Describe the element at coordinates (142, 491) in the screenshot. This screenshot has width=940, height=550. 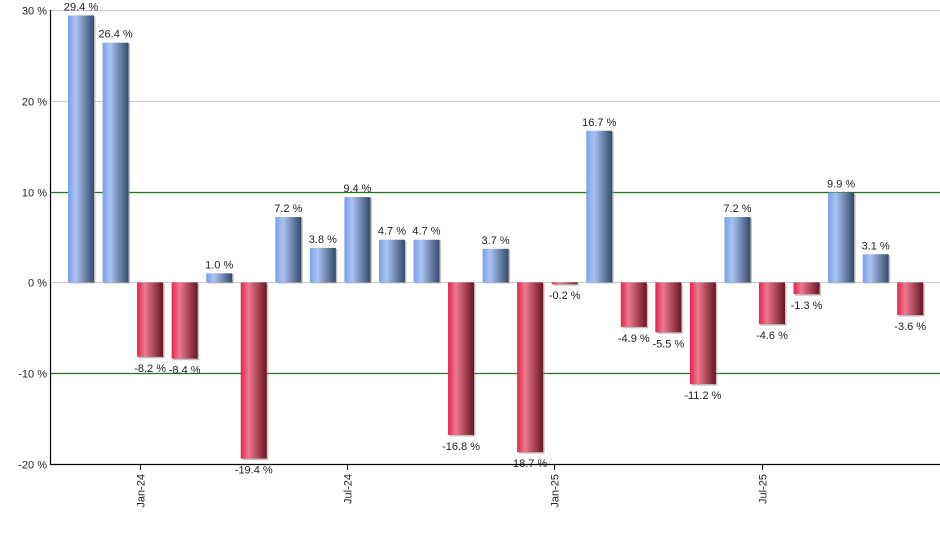
I see `x-tick-label: Jan-24` at that location.